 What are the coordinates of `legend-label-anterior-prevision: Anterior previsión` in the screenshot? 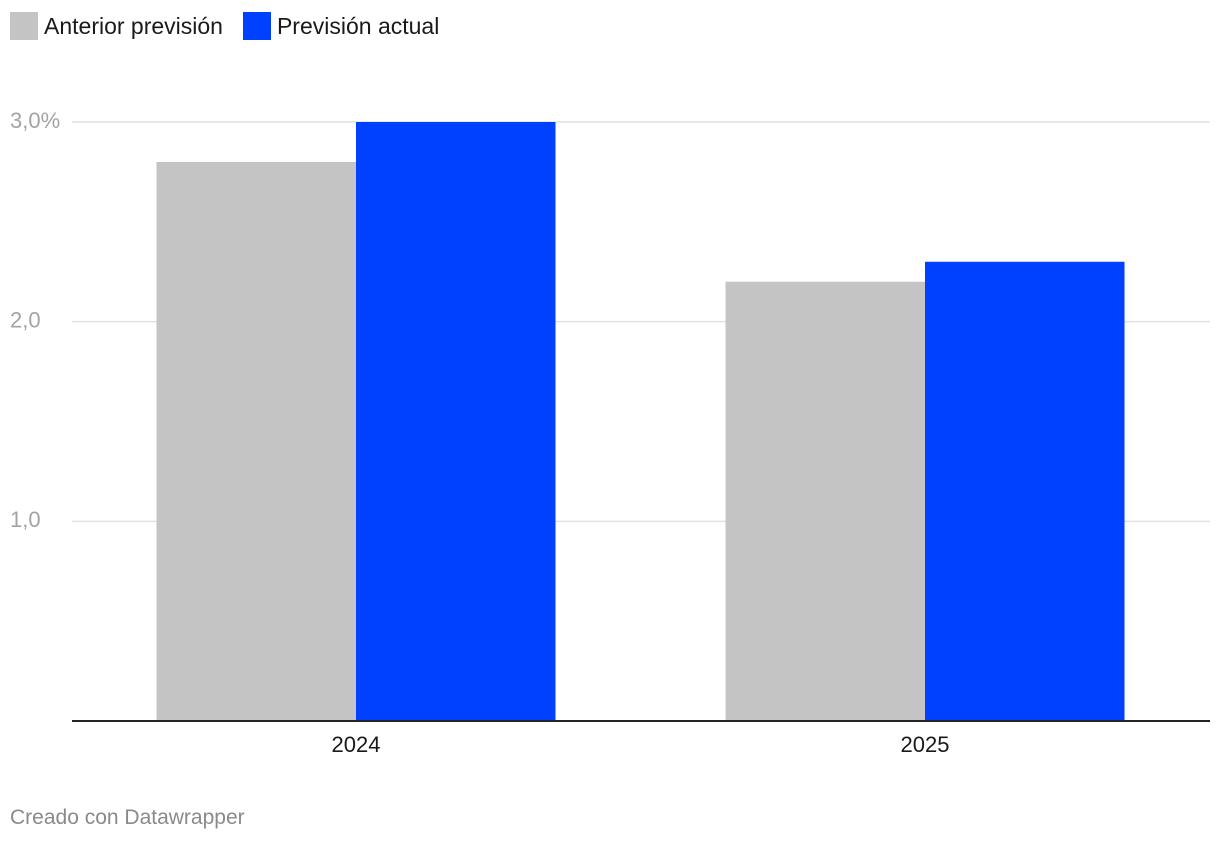 It's located at (133, 25).